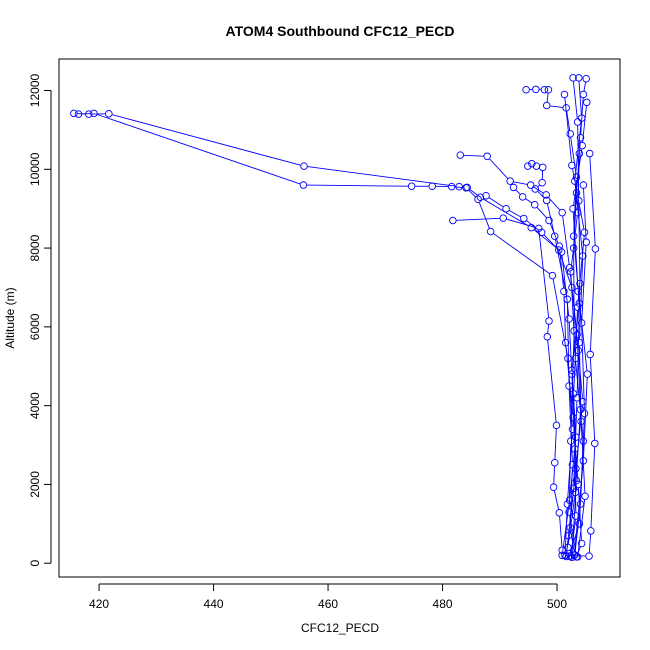 The width and height of the screenshot is (650, 650). I want to click on y-axis-label: Altitude (m), so click(10, 317).